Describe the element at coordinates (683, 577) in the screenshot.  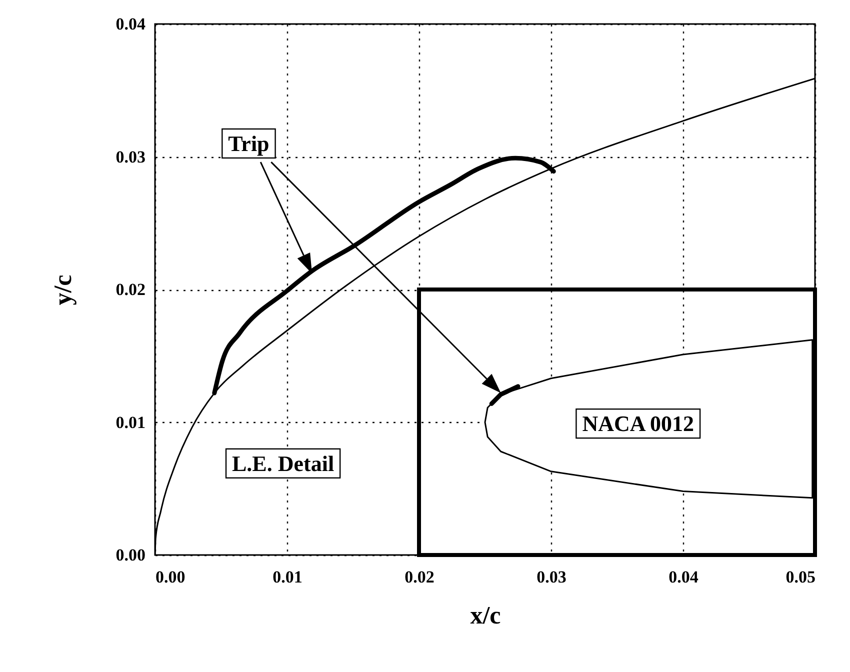
I see `x-tick-label: 0.04` at that location.